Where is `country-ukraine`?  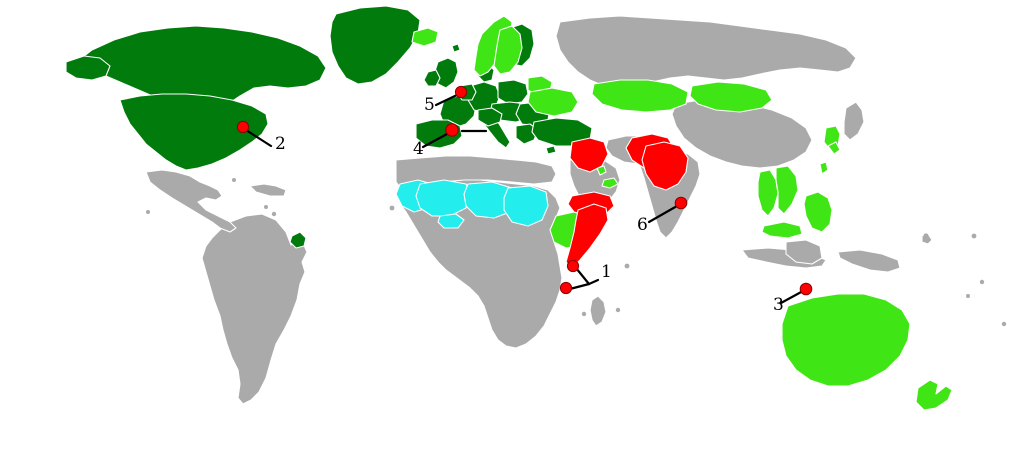
country-ukraine is located at coordinates (553, 102).